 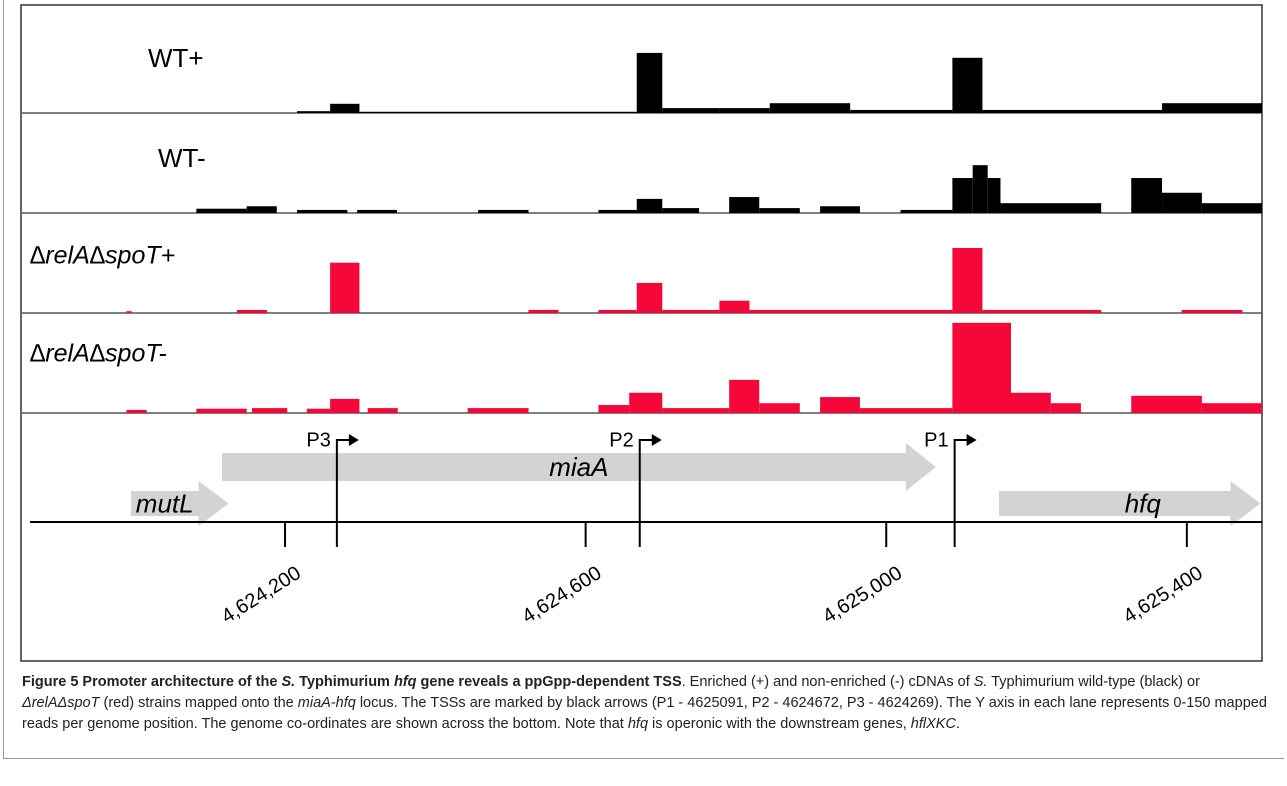 What do you see at coordinates (957, 724) in the screenshot?
I see `caption-text: .` at bounding box center [957, 724].